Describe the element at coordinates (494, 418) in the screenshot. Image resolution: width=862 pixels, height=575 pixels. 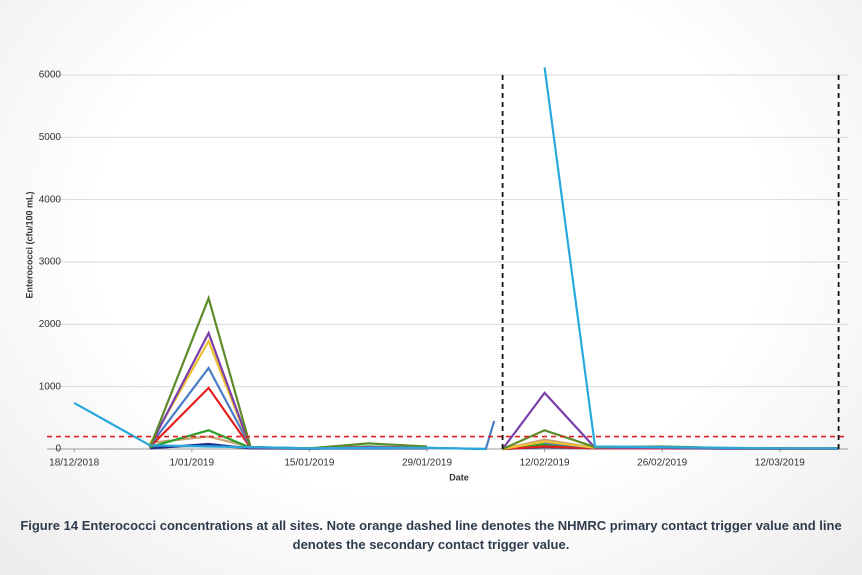
I see `series-line` at that location.